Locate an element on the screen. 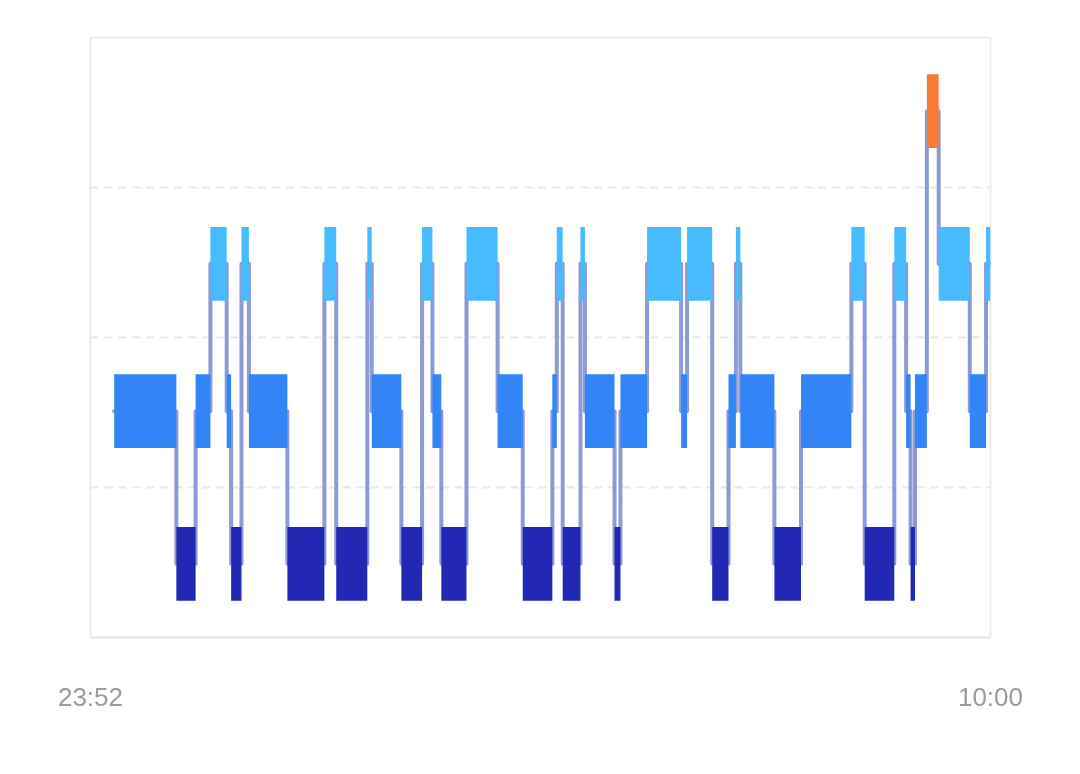  x-tick-label: 10:00 is located at coordinates (990, 696).